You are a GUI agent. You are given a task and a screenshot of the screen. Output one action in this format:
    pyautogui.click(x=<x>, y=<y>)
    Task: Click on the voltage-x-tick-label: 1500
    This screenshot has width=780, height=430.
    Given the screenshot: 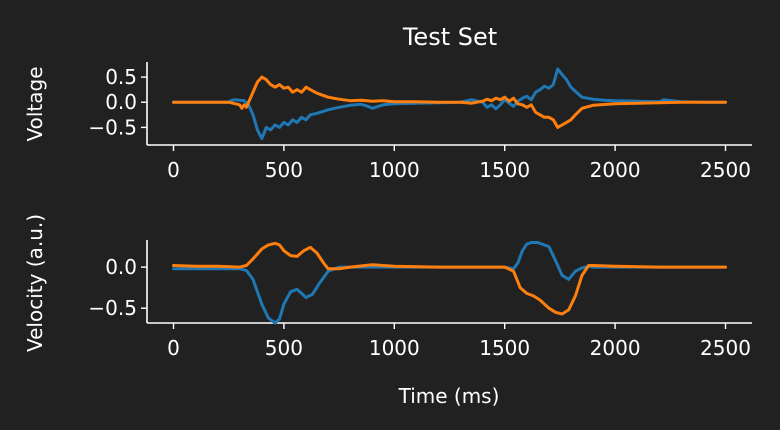 What is the action you would take?
    pyautogui.click(x=504, y=170)
    